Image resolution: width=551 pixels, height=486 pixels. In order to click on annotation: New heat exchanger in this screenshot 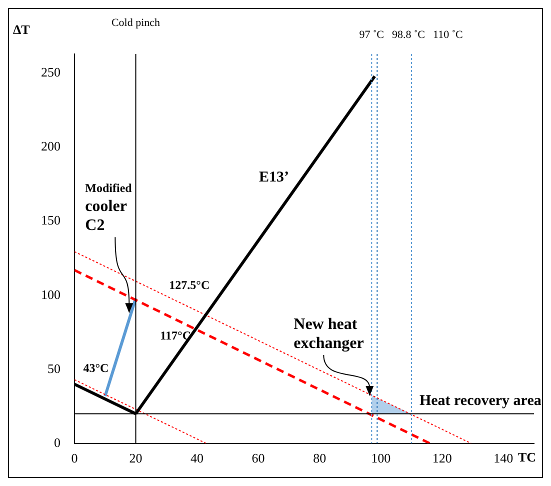, I will do `click(329, 334)`.